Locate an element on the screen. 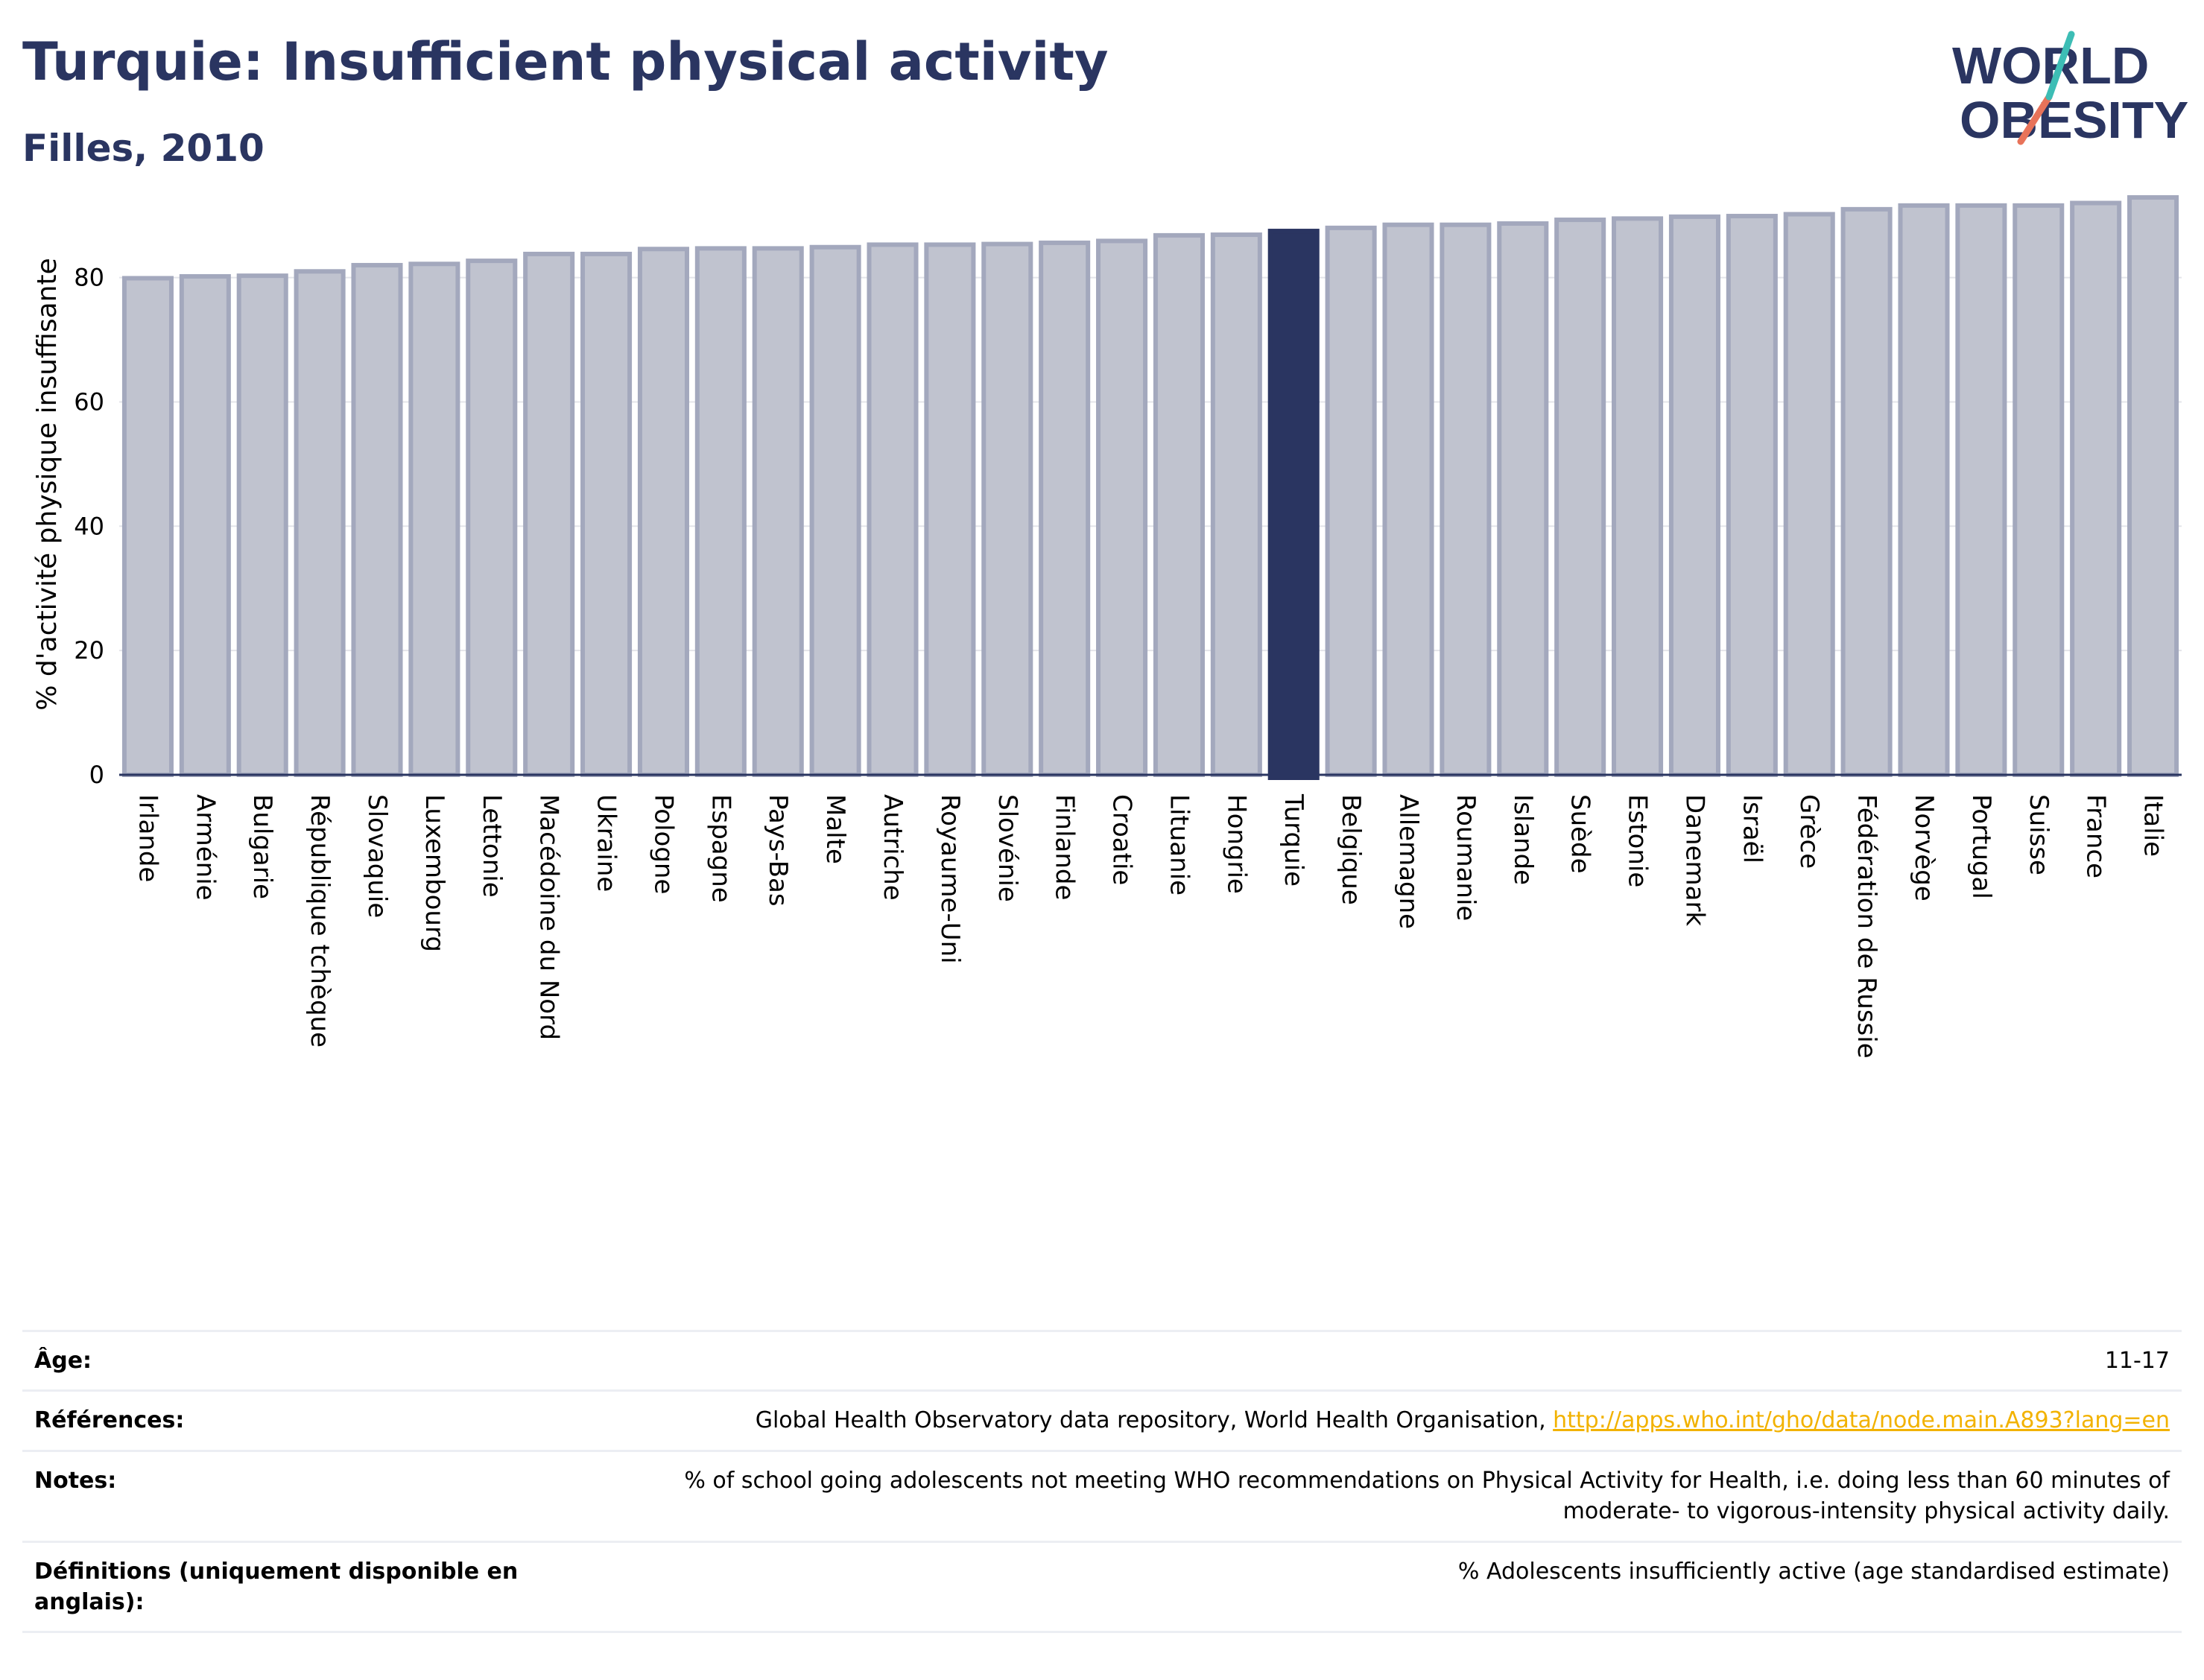 The width and height of the screenshot is (2204, 1680). x-tick-label: Lettonie is located at coordinates (492, 846).